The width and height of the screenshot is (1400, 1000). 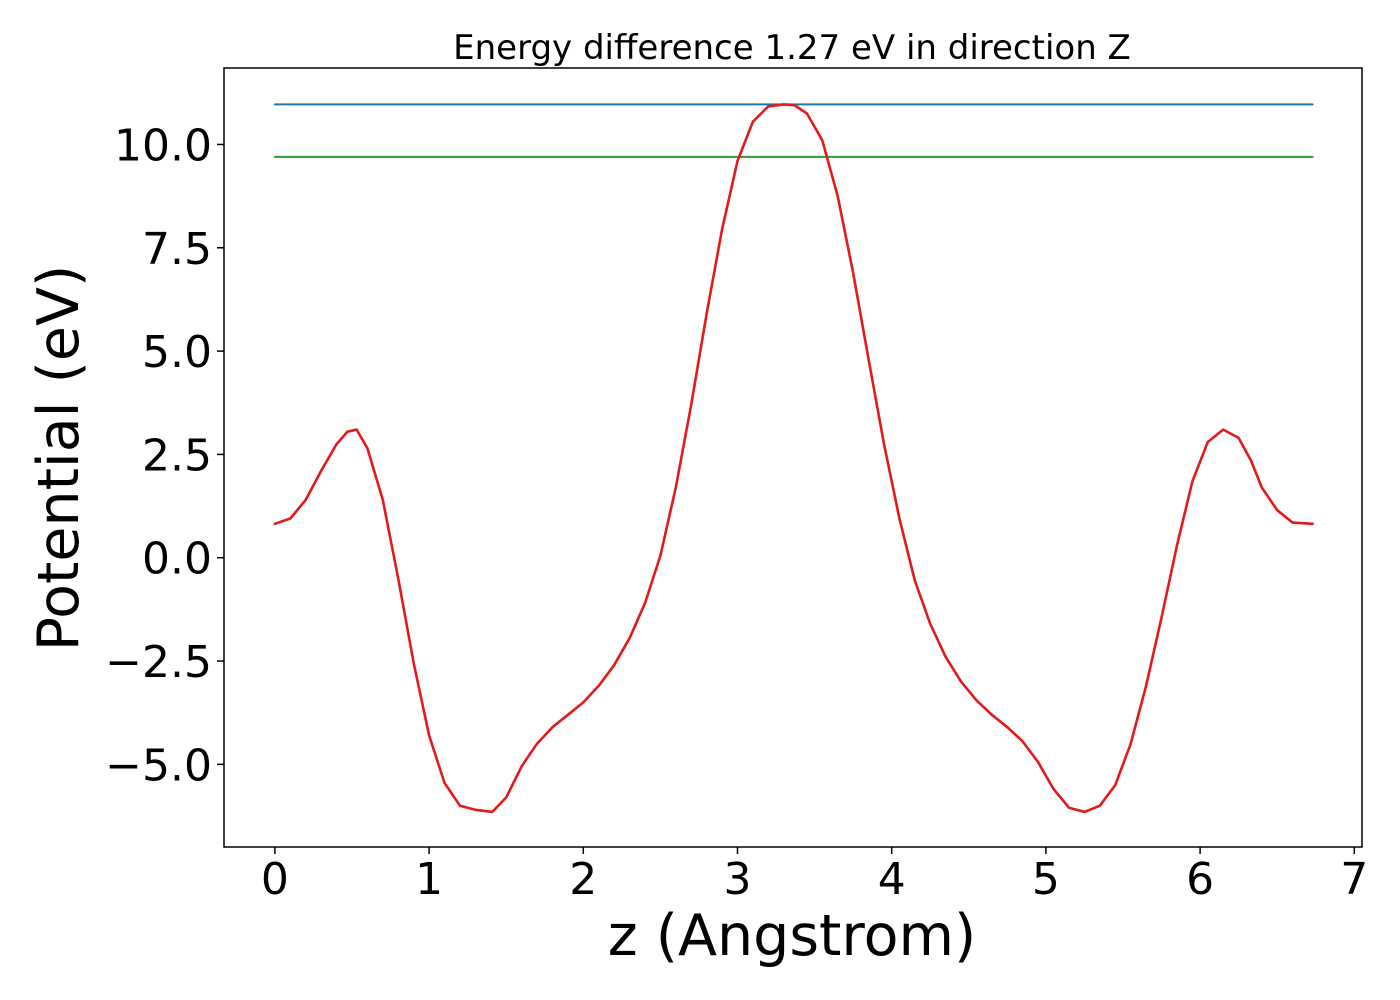 What do you see at coordinates (177, 559) in the screenshot?
I see `y-tick-label: 0.0` at bounding box center [177, 559].